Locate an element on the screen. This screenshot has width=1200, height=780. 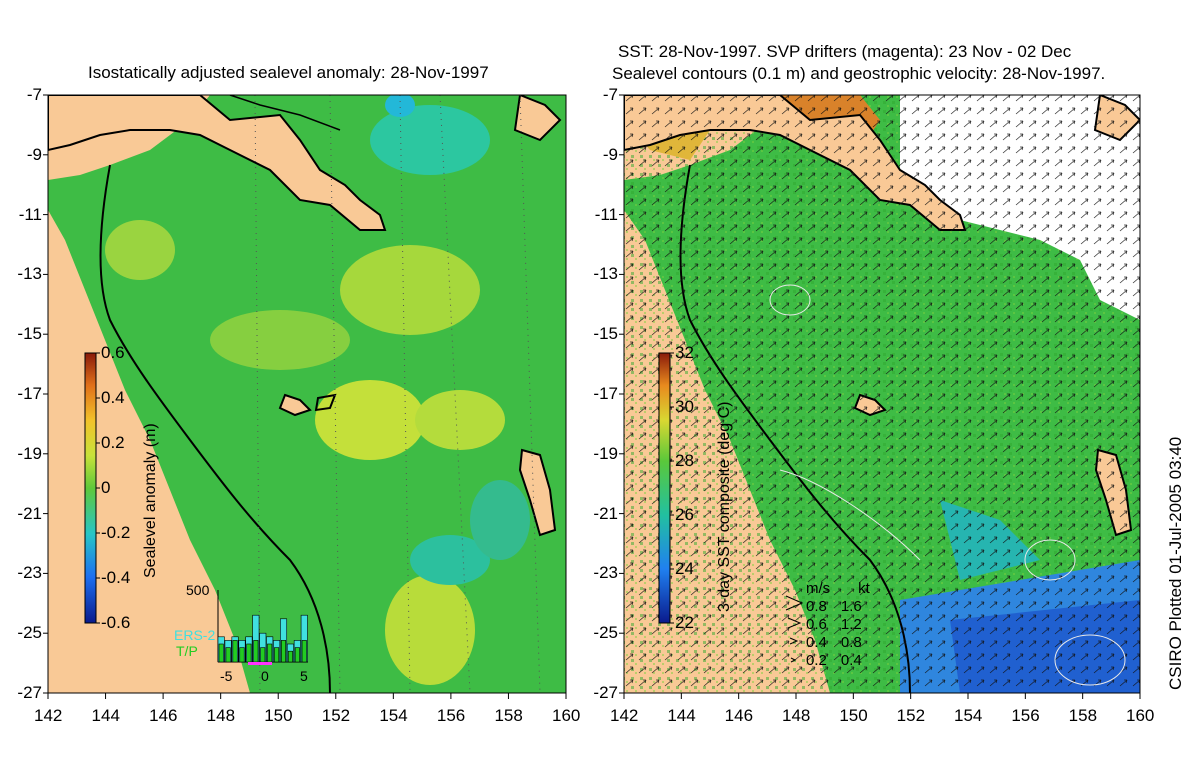
colorbar-tick-label: 24 is located at coordinates (684, 568).